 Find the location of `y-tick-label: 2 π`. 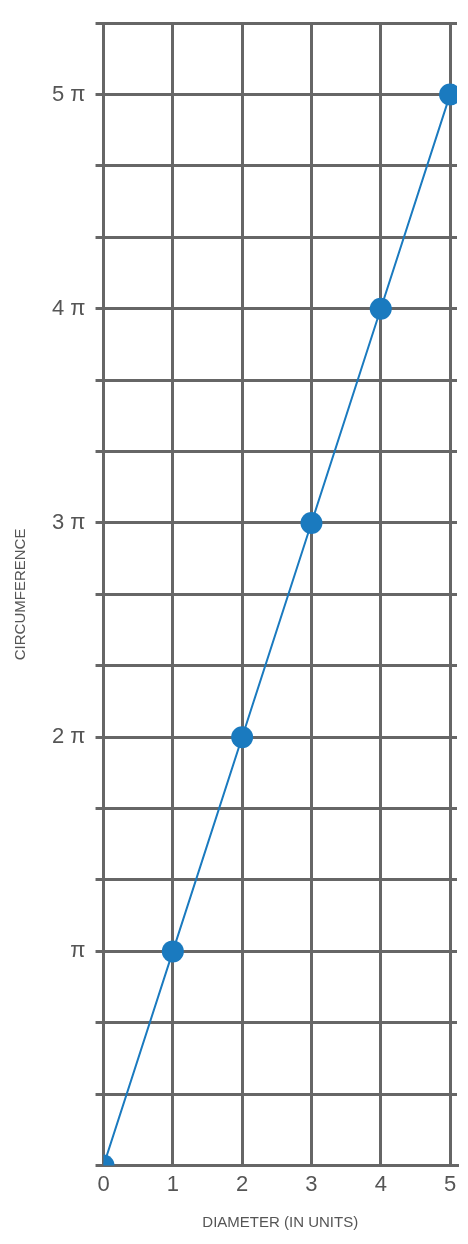

y-tick-label: 2 π is located at coordinates (69, 736).